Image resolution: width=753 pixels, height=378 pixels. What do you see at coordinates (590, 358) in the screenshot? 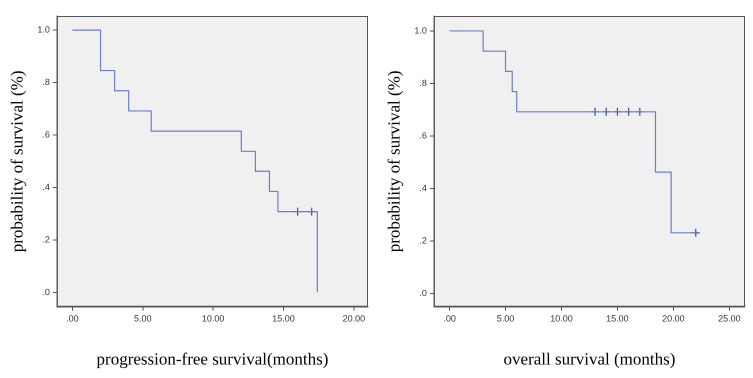
I see `x-axis-title: overall survival (months)` at bounding box center [590, 358].